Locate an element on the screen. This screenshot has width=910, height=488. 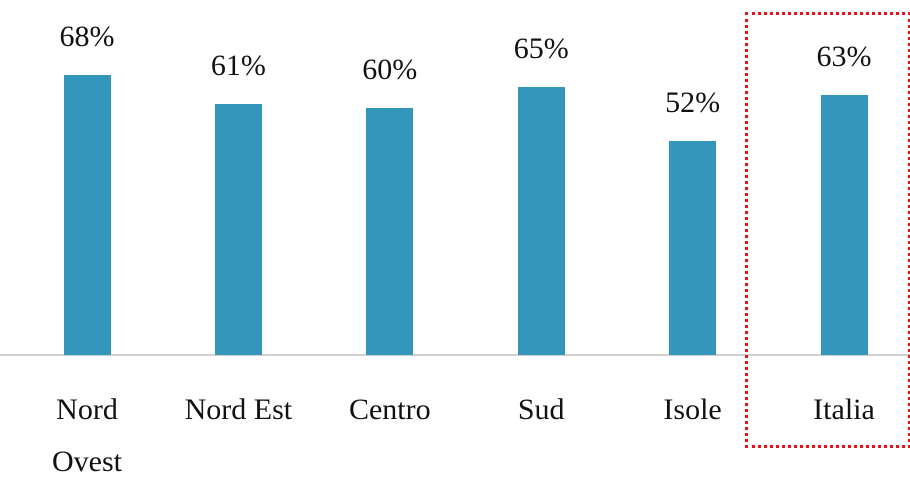
data-label: 65% is located at coordinates (541, 49).